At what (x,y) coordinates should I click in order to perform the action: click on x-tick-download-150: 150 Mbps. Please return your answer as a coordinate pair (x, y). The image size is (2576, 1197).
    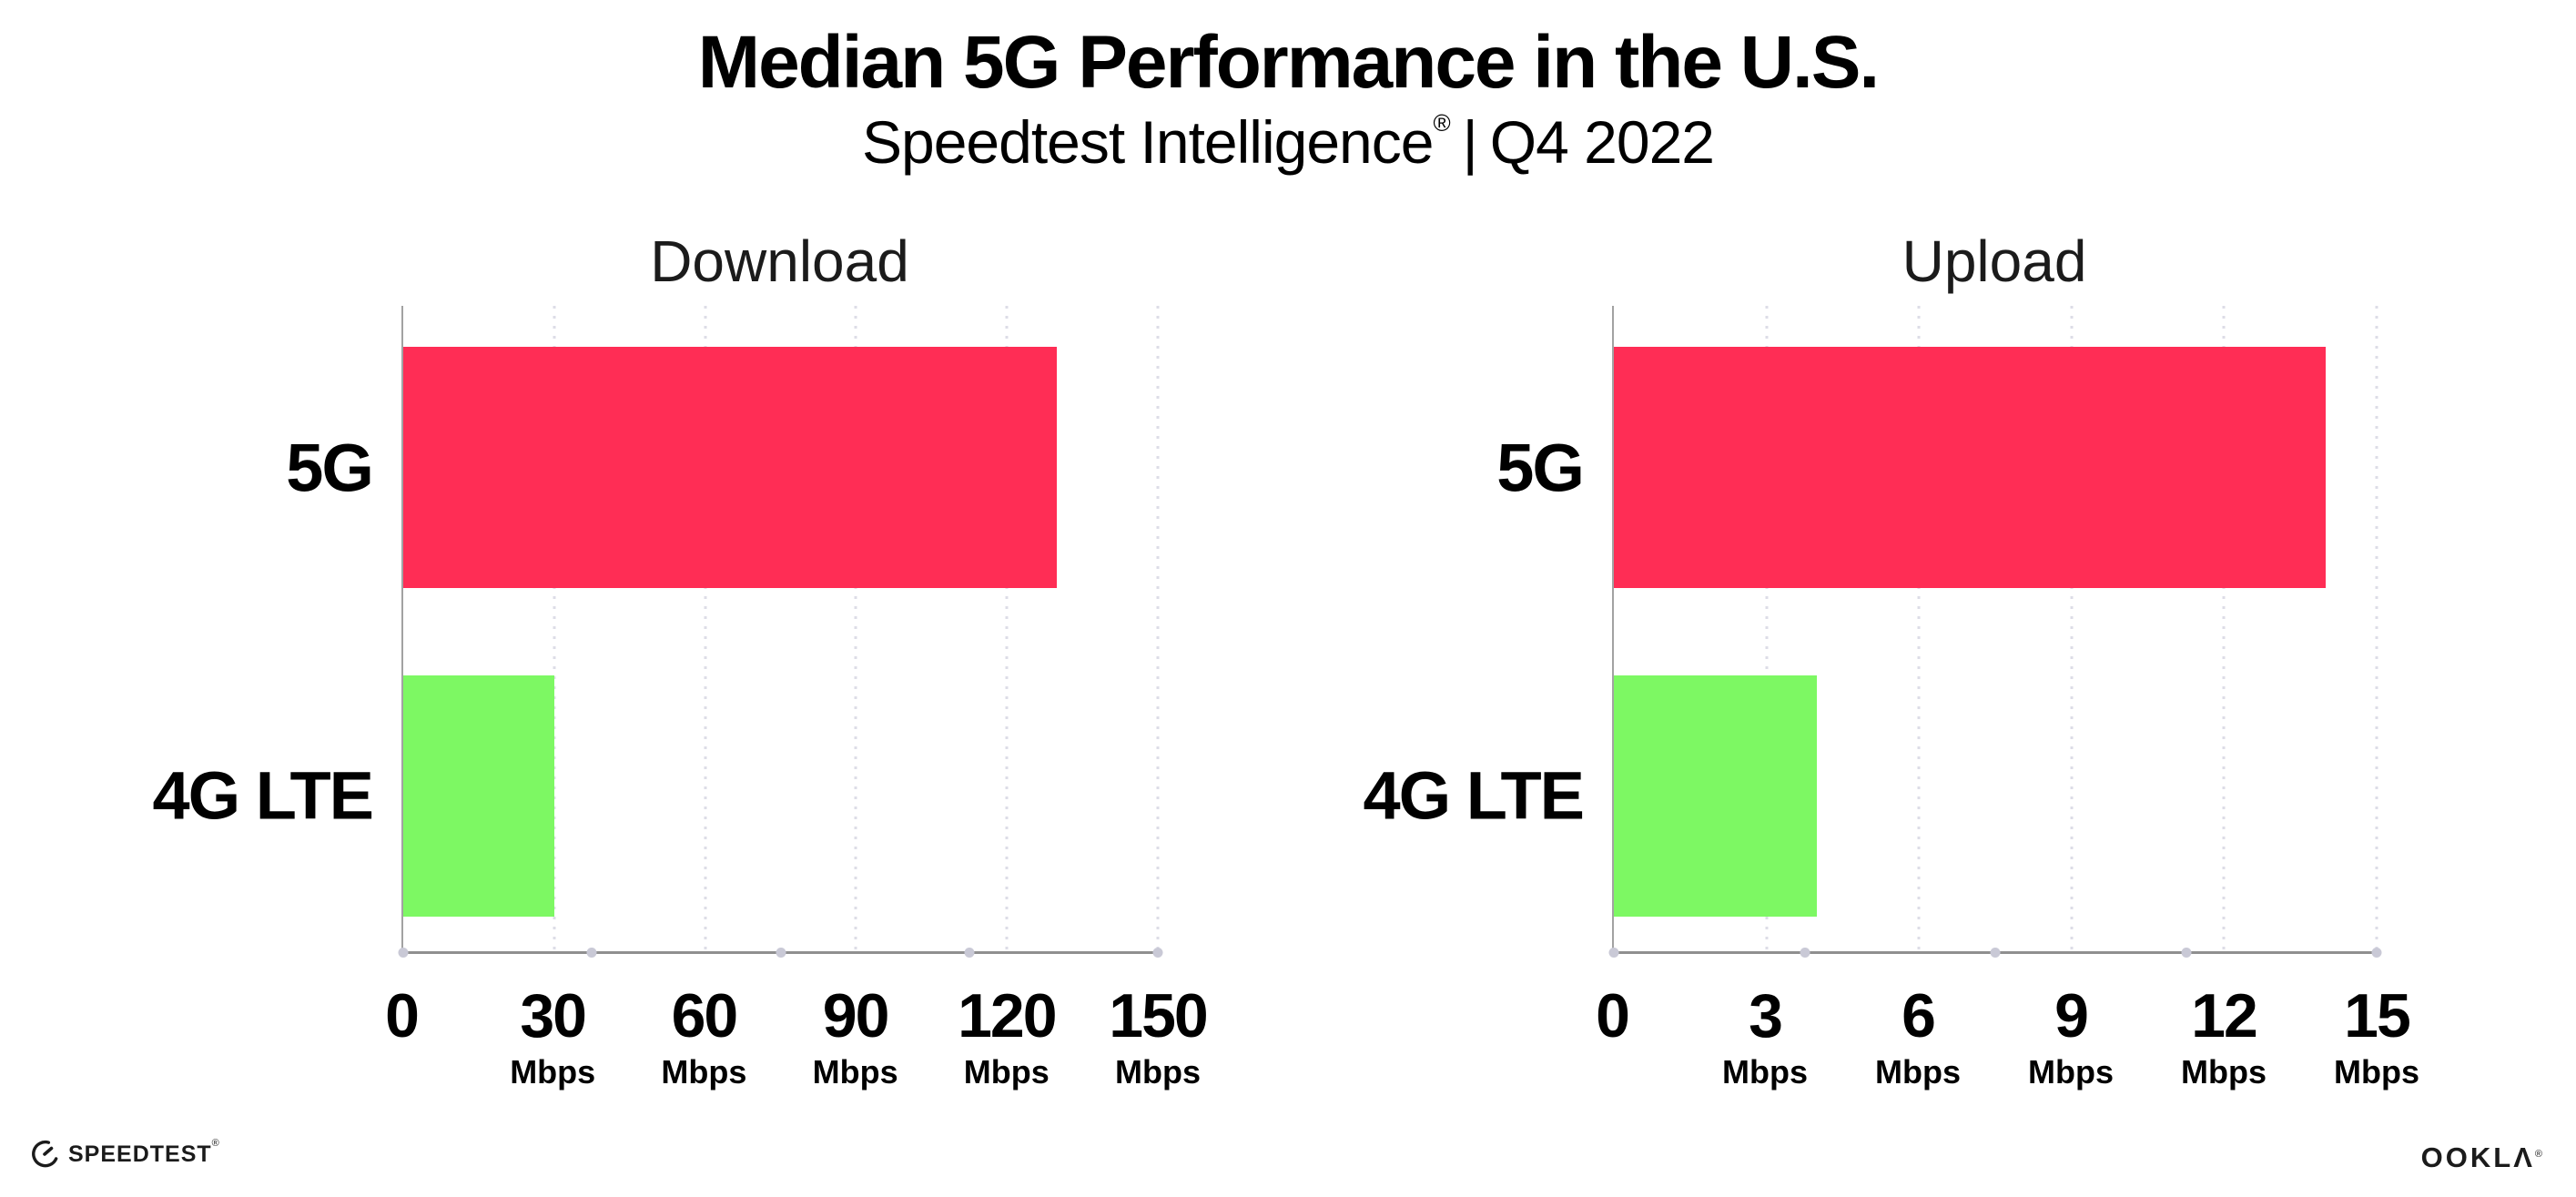
    Looking at the image, I should click on (1158, 1036).